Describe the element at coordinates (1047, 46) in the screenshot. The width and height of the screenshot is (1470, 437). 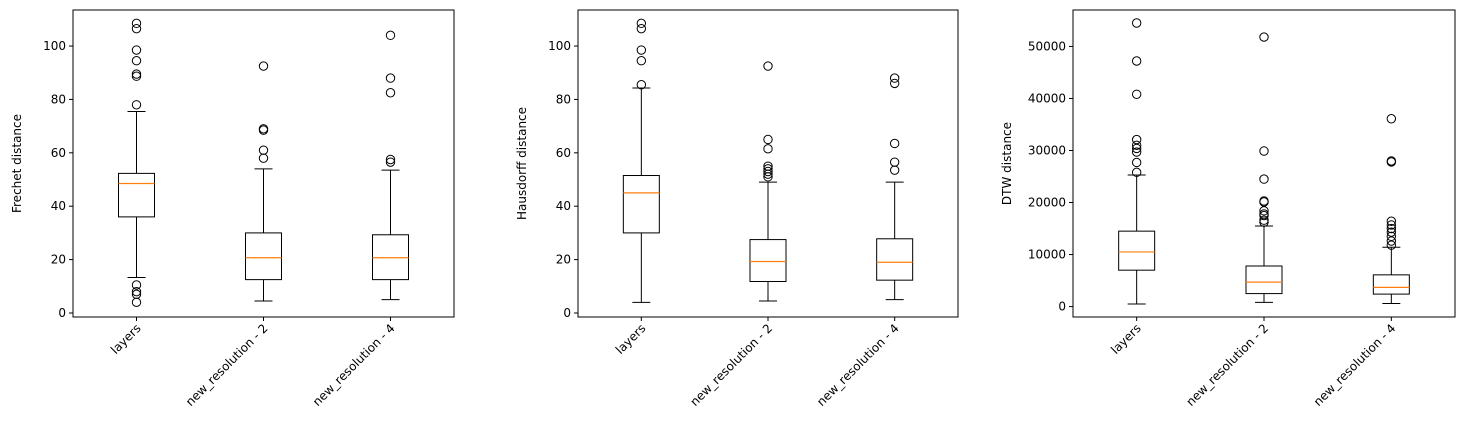
I see `y-tick-label: 50000` at that location.